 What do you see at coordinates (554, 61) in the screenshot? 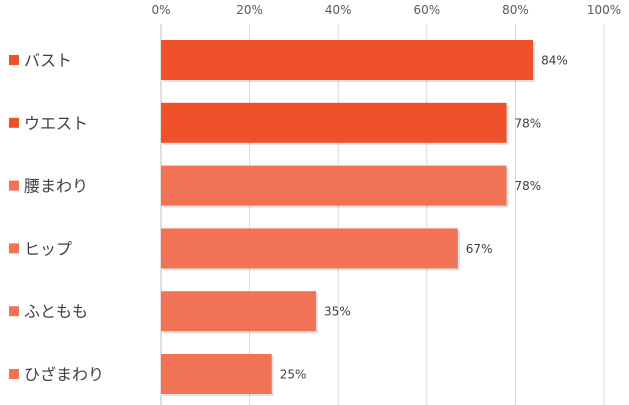
I see `data-label: 84%` at bounding box center [554, 61].